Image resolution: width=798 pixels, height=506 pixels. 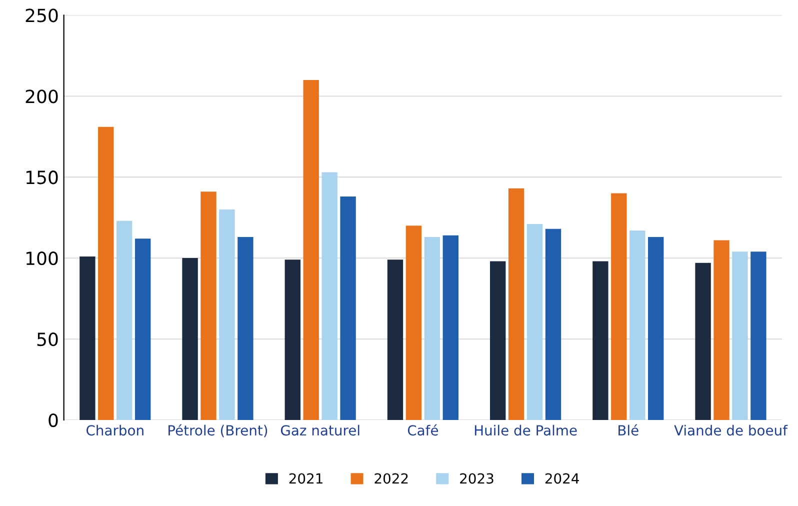 What do you see at coordinates (391, 478) in the screenshot?
I see `legend-label: 2022` at bounding box center [391, 478].